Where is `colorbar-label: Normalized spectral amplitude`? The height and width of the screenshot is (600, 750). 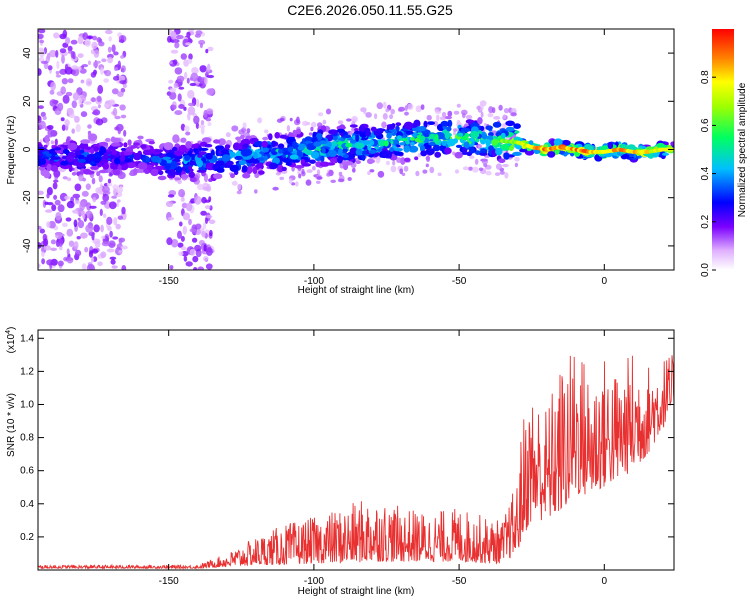 colorbar-label: Normalized spectral amplitude is located at coordinates (742, 149).